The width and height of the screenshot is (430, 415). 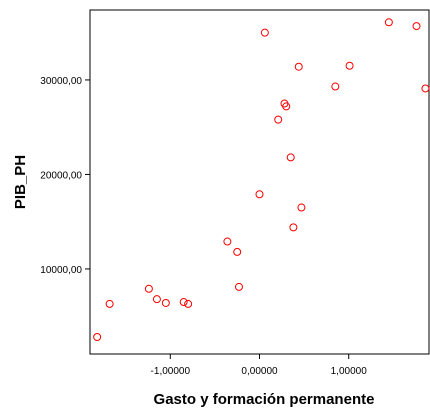 What do you see at coordinates (61, 81) in the screenshot?
I see `y-tick-label: 30000,00` at bounding box center [61, 81].